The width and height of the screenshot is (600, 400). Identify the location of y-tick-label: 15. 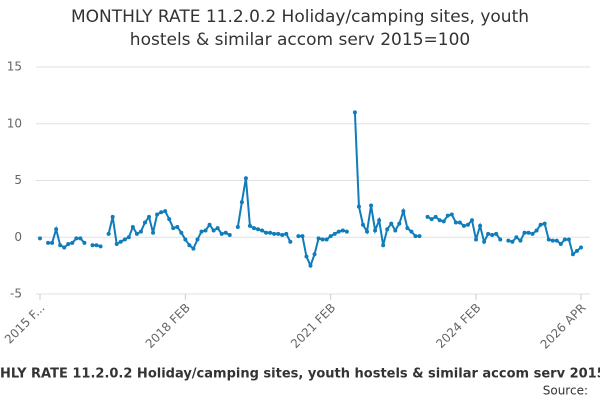
(14, 67).